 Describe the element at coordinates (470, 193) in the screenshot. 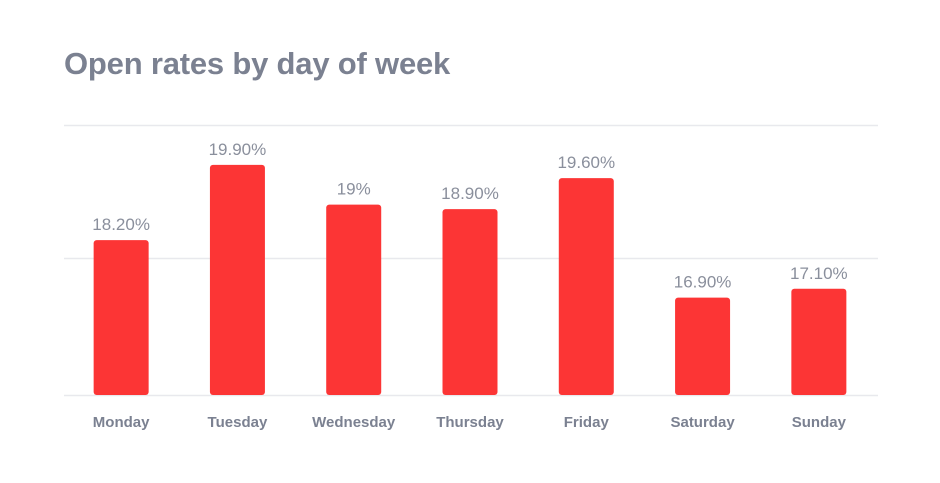

I see `value-label-thursday: 18.90%` at that location.